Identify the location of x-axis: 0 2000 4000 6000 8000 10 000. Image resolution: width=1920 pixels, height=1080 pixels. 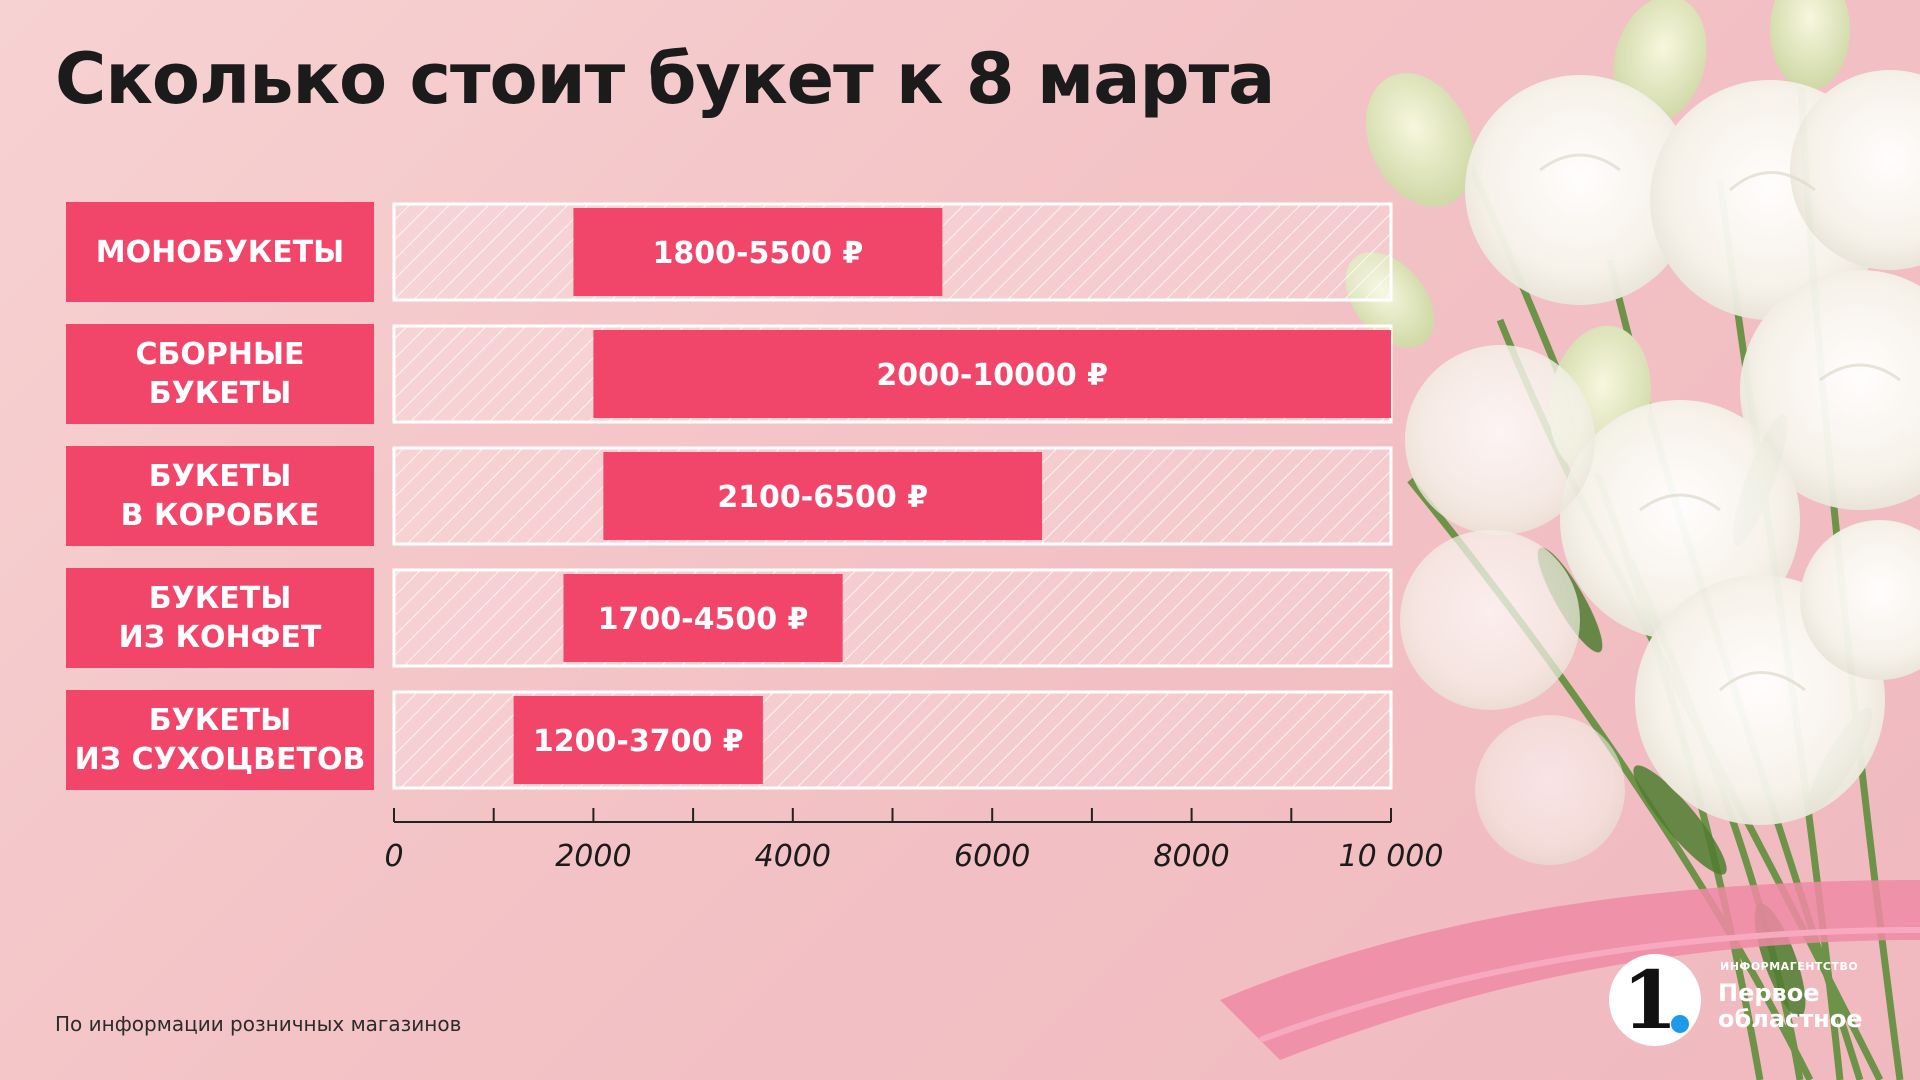
(913, 841).